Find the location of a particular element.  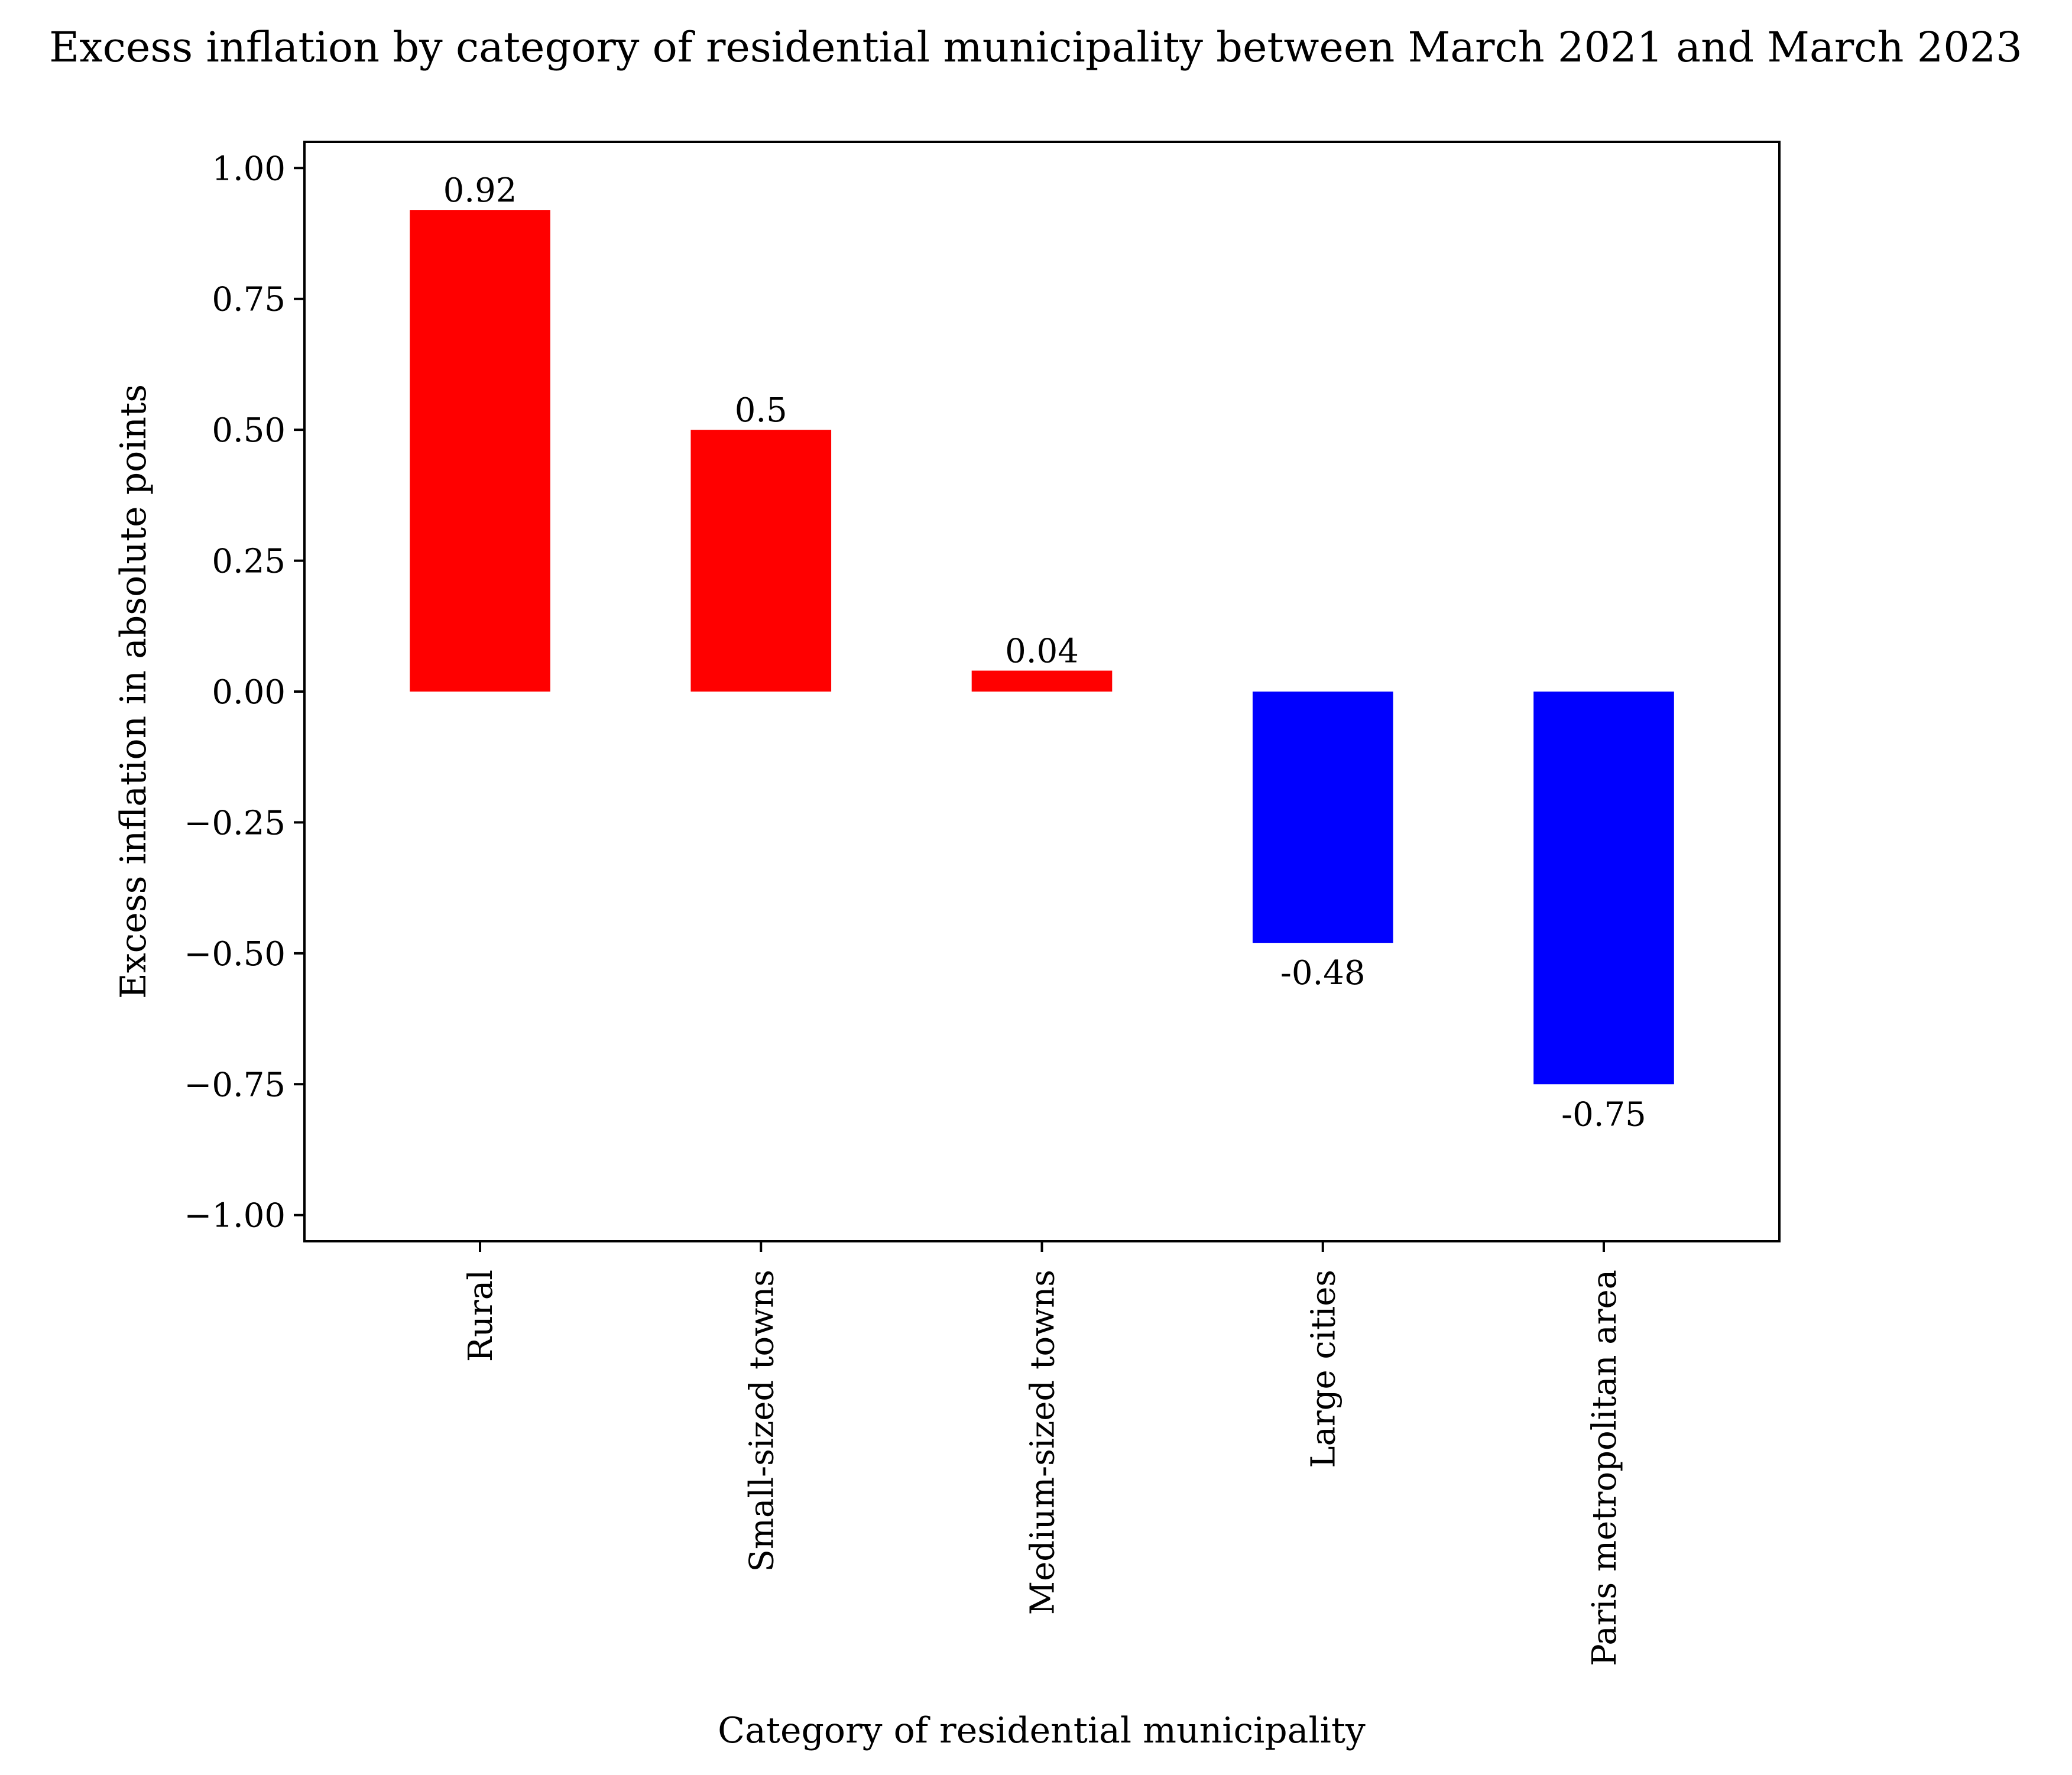

data-label-0: 0.92 is located at coordinates (480, 190).